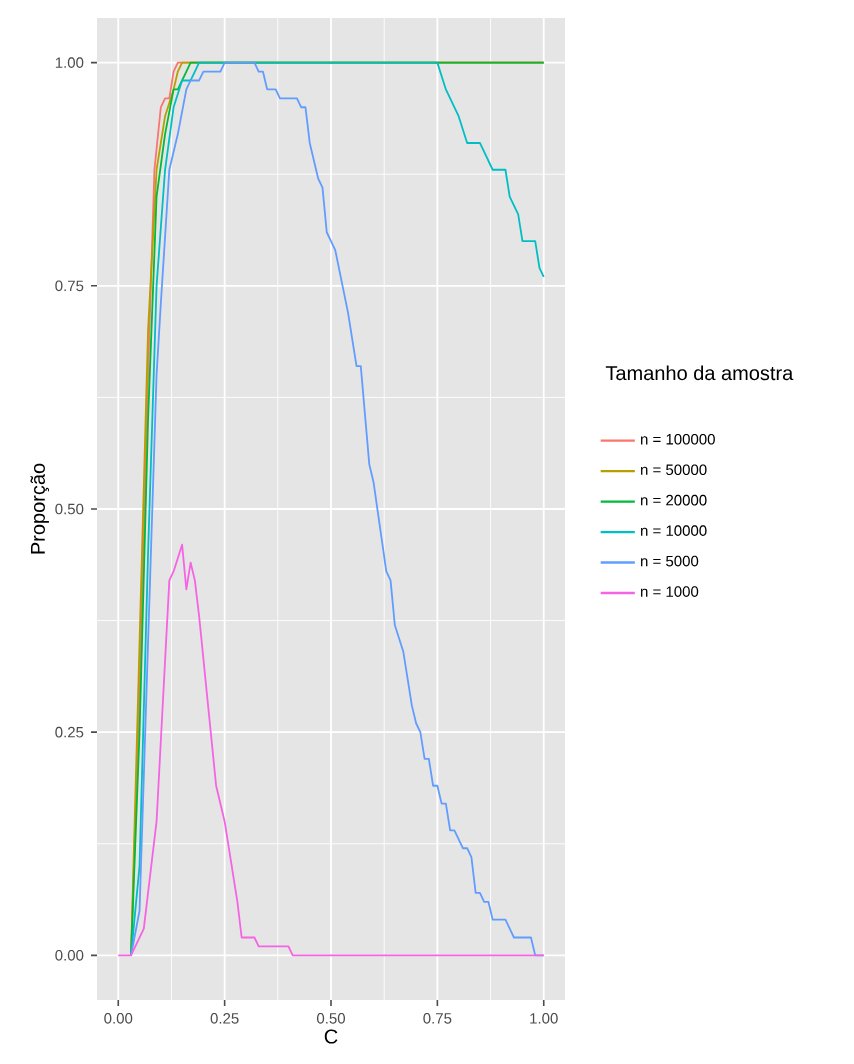 The width and height of the screenshot is (854, 1064). Describe the element at coordinates (69, 509) in the screenshot. I see `y-tick-label: 0.50` at that location.